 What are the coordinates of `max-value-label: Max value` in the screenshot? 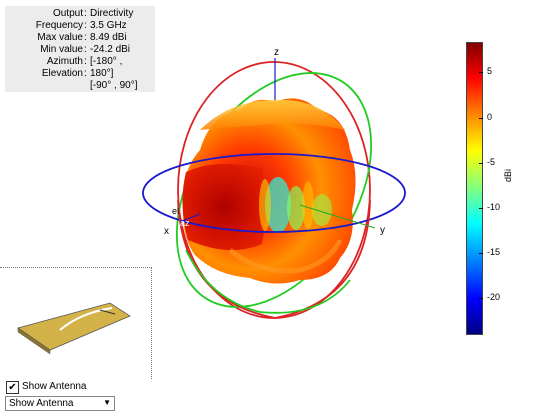 It's located at (60, 37).